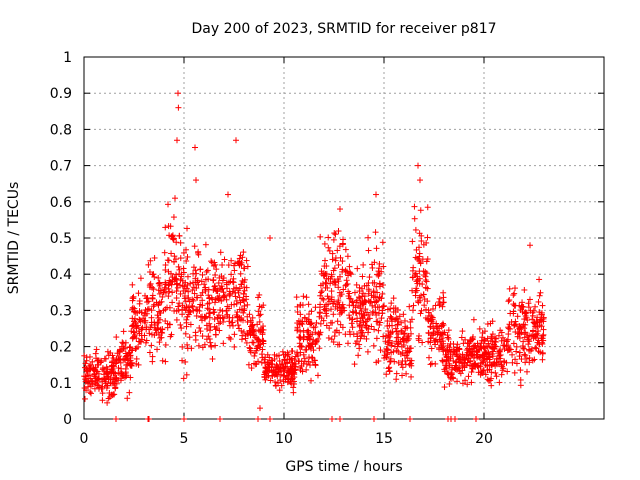 Image resolution: width=640 pixels, height=480 pixels. Describe the element at coordinates (410, 419) in the screenshot. I see `zero-point` at that location.